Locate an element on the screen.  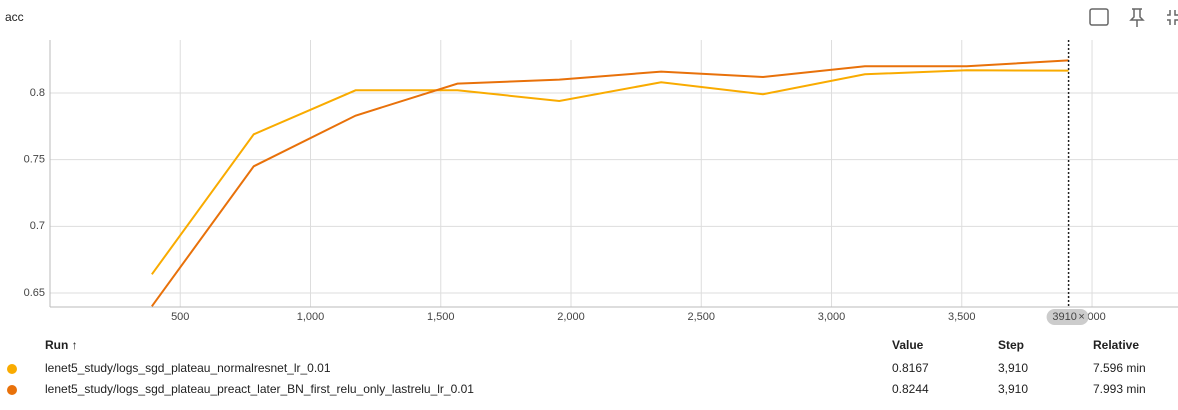
table-cell: 0.8167 is located at coordinates (910, 368).